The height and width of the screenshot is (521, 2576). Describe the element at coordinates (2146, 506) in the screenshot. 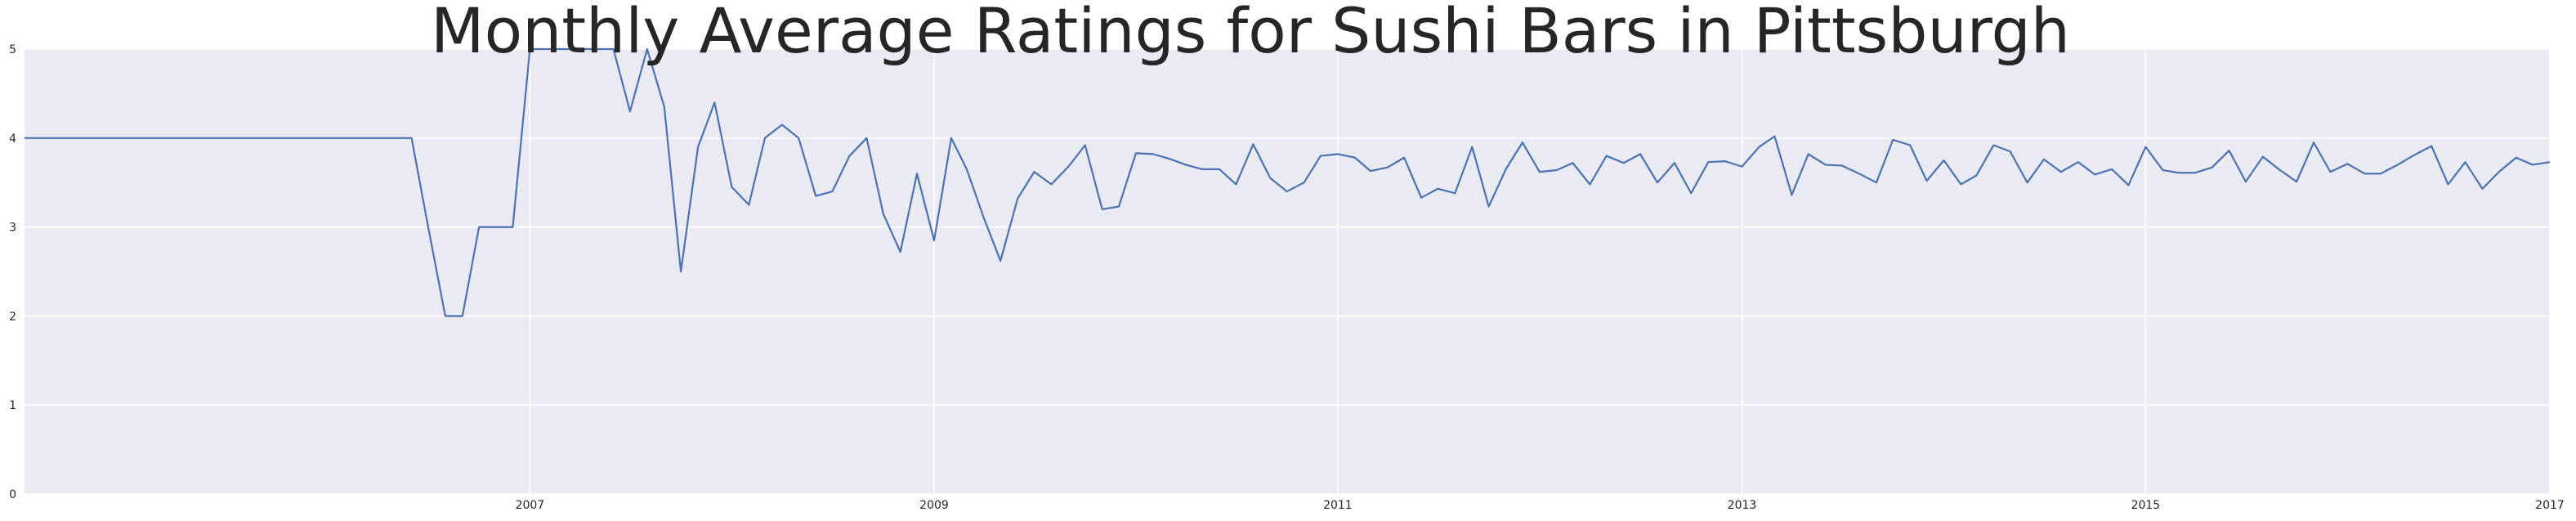

I see `x-tick-label: 2015` at that location.